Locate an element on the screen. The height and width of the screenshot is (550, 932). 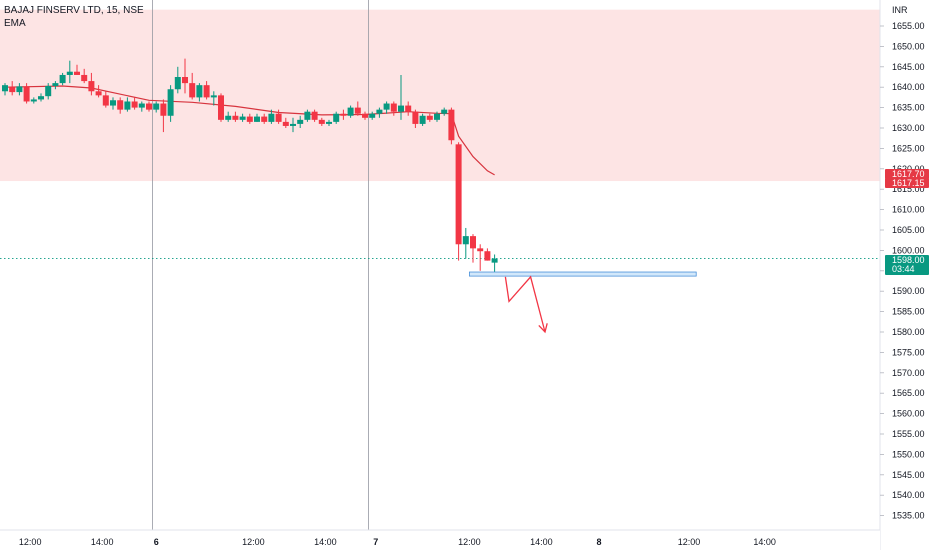
indicator-label: EMA is located at coordinates (15, 23).